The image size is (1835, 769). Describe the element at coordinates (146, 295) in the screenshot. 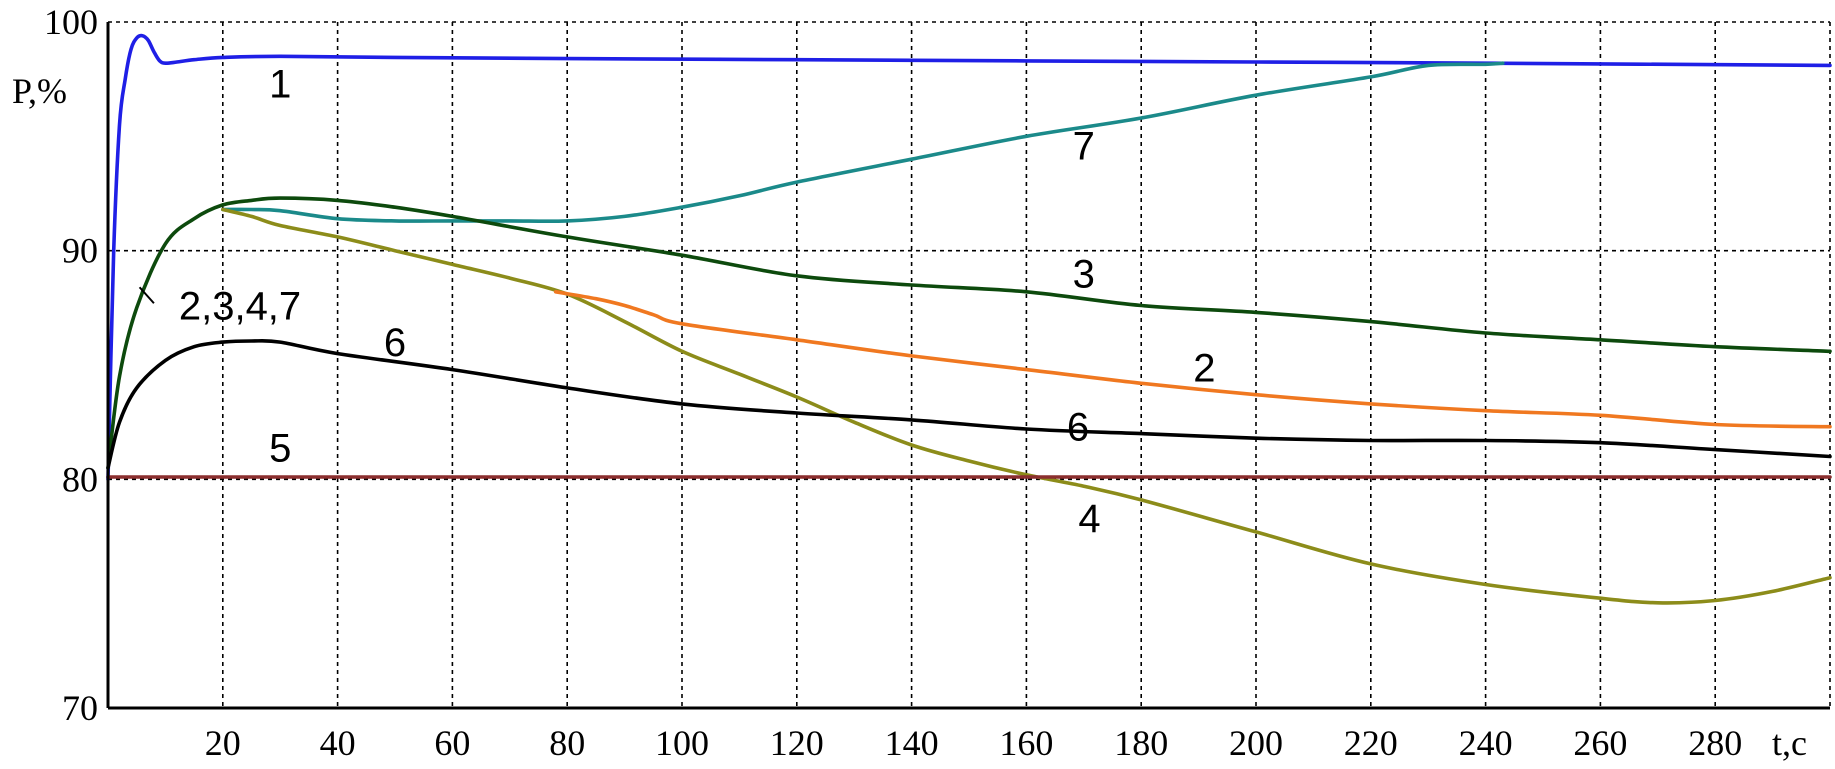

I see `leader-line` at that location.